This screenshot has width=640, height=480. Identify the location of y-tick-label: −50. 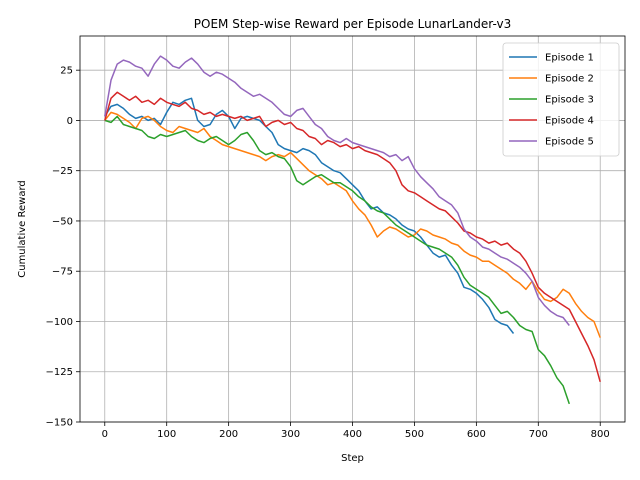
(62, 221).